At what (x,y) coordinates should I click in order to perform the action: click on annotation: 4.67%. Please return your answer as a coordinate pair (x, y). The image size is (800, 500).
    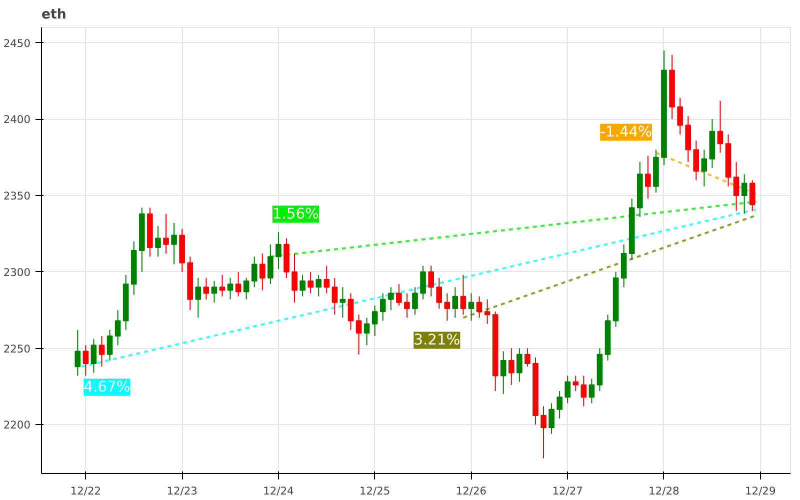
    Looking at the image, I should click on (107, 387).